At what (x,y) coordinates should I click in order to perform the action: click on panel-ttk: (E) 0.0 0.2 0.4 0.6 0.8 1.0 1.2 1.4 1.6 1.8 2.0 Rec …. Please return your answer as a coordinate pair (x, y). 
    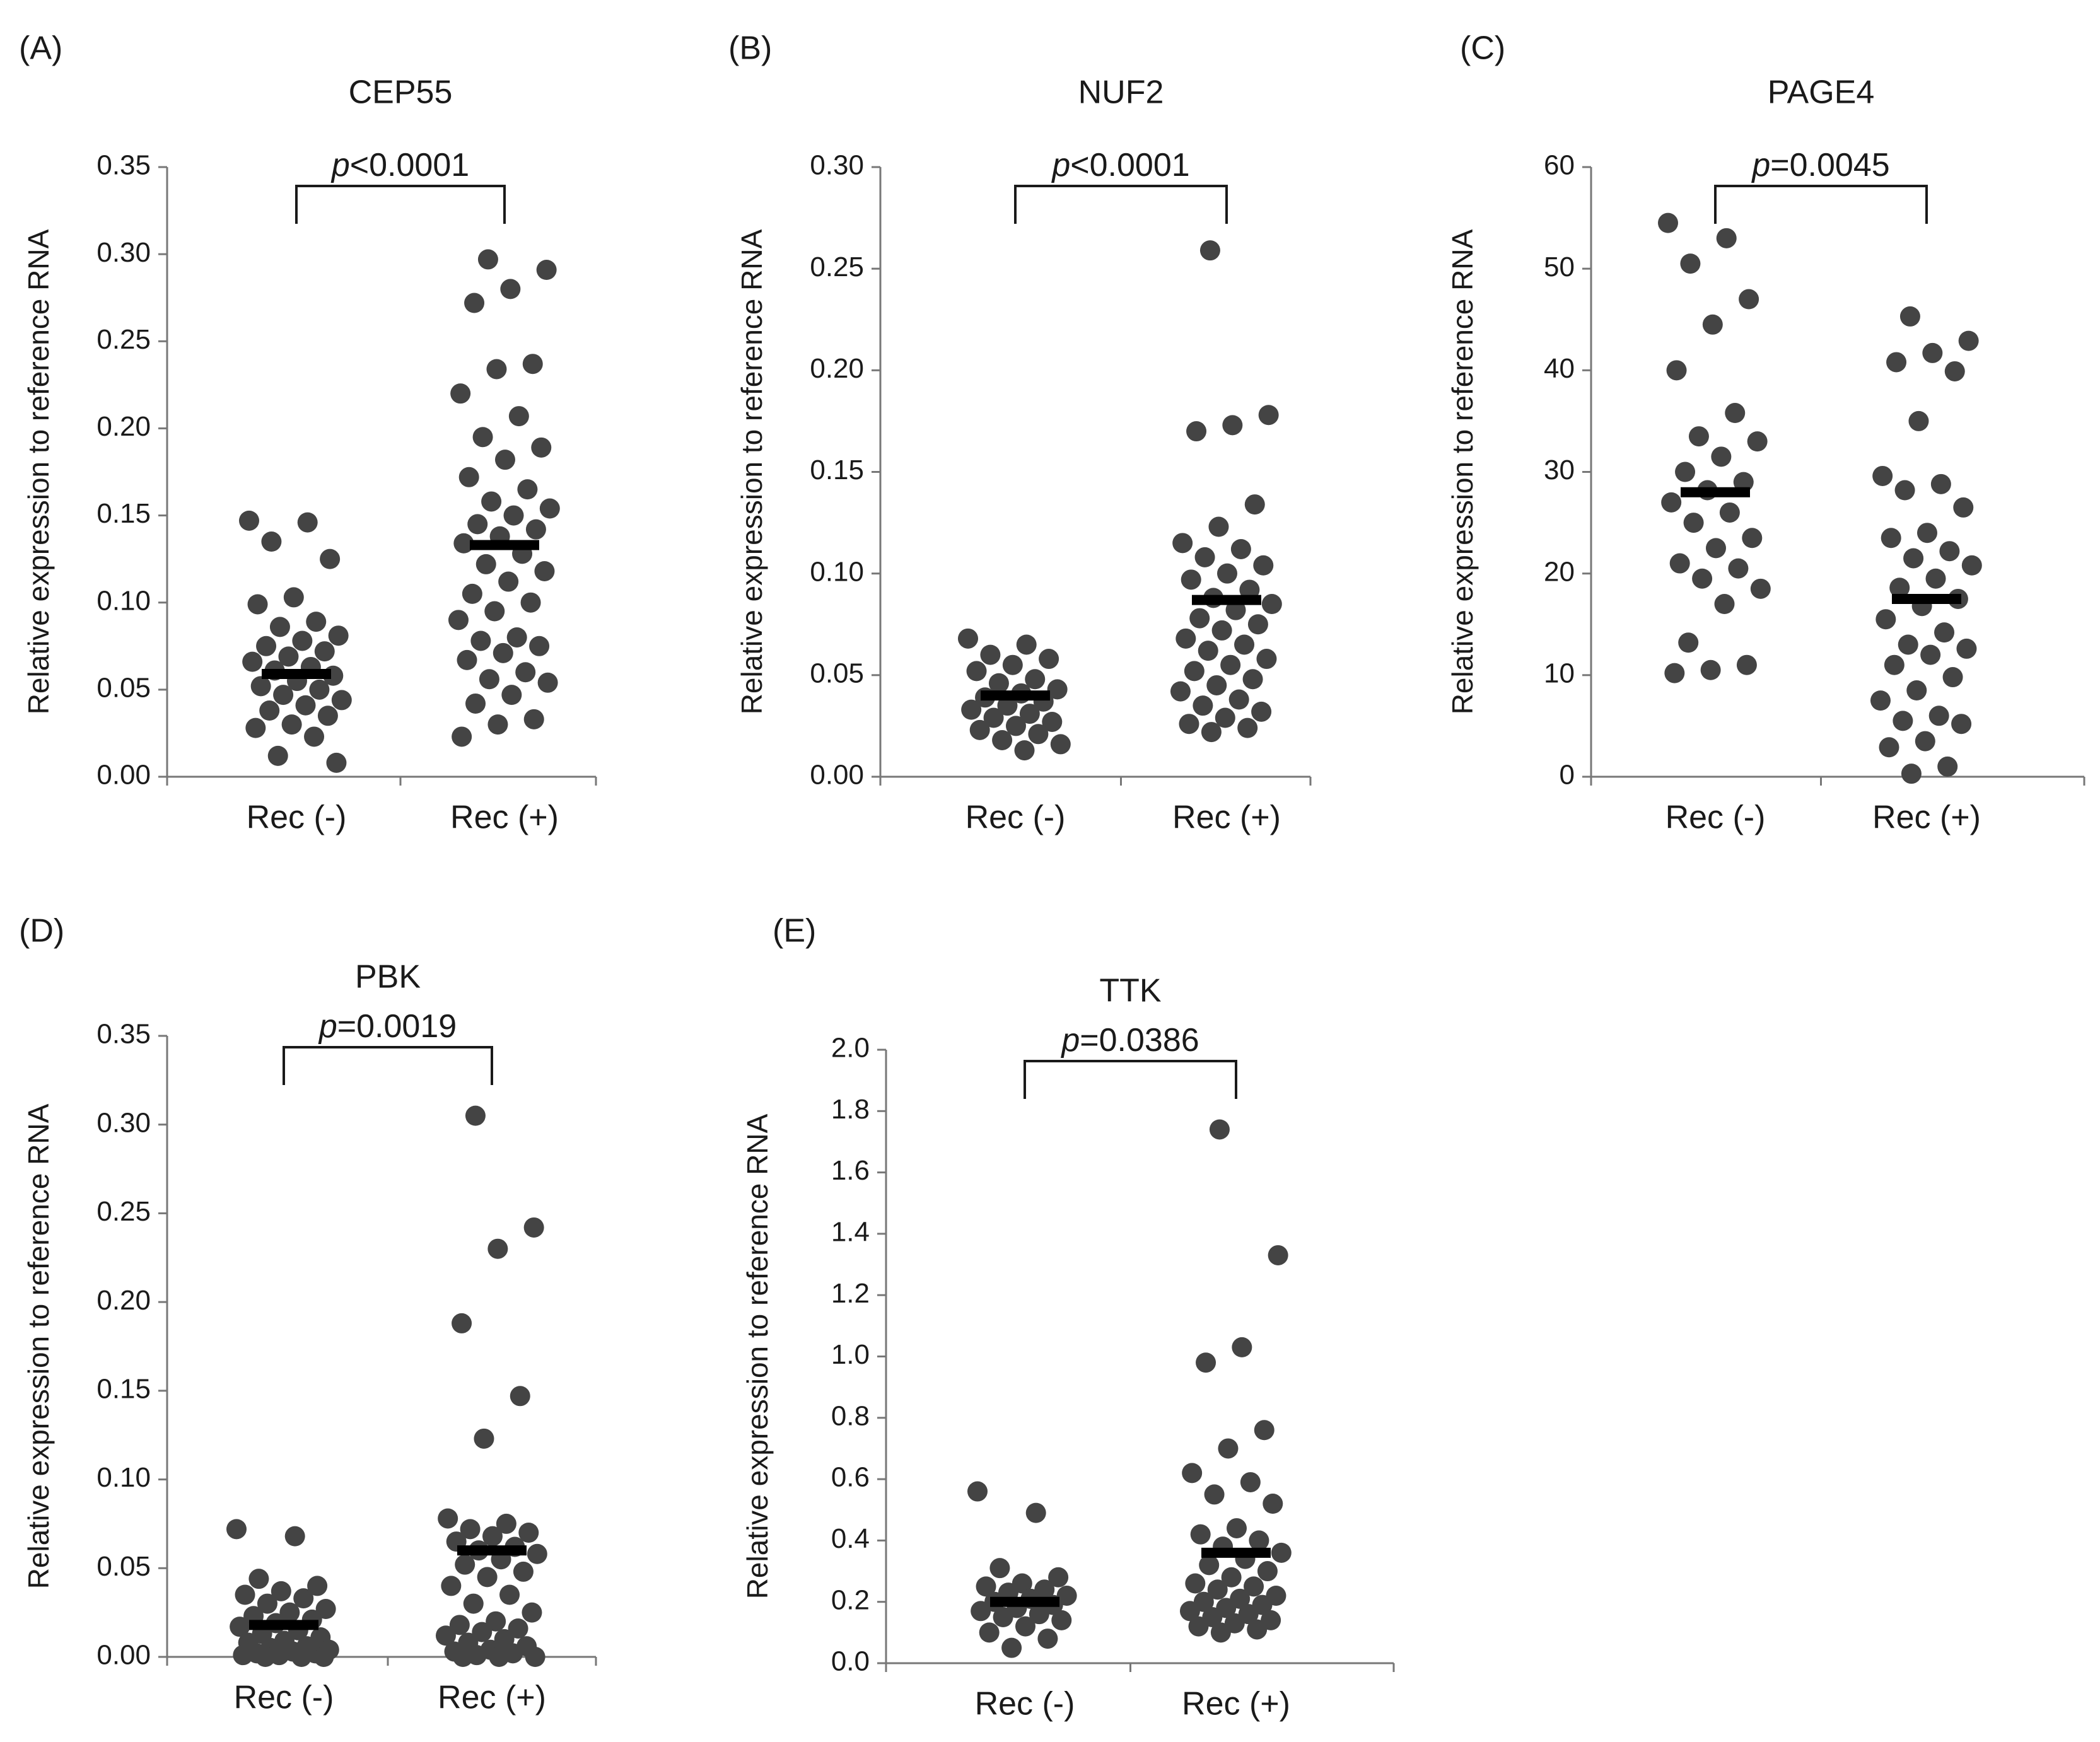
    Looking at the image, I should click on (1068, 1317).